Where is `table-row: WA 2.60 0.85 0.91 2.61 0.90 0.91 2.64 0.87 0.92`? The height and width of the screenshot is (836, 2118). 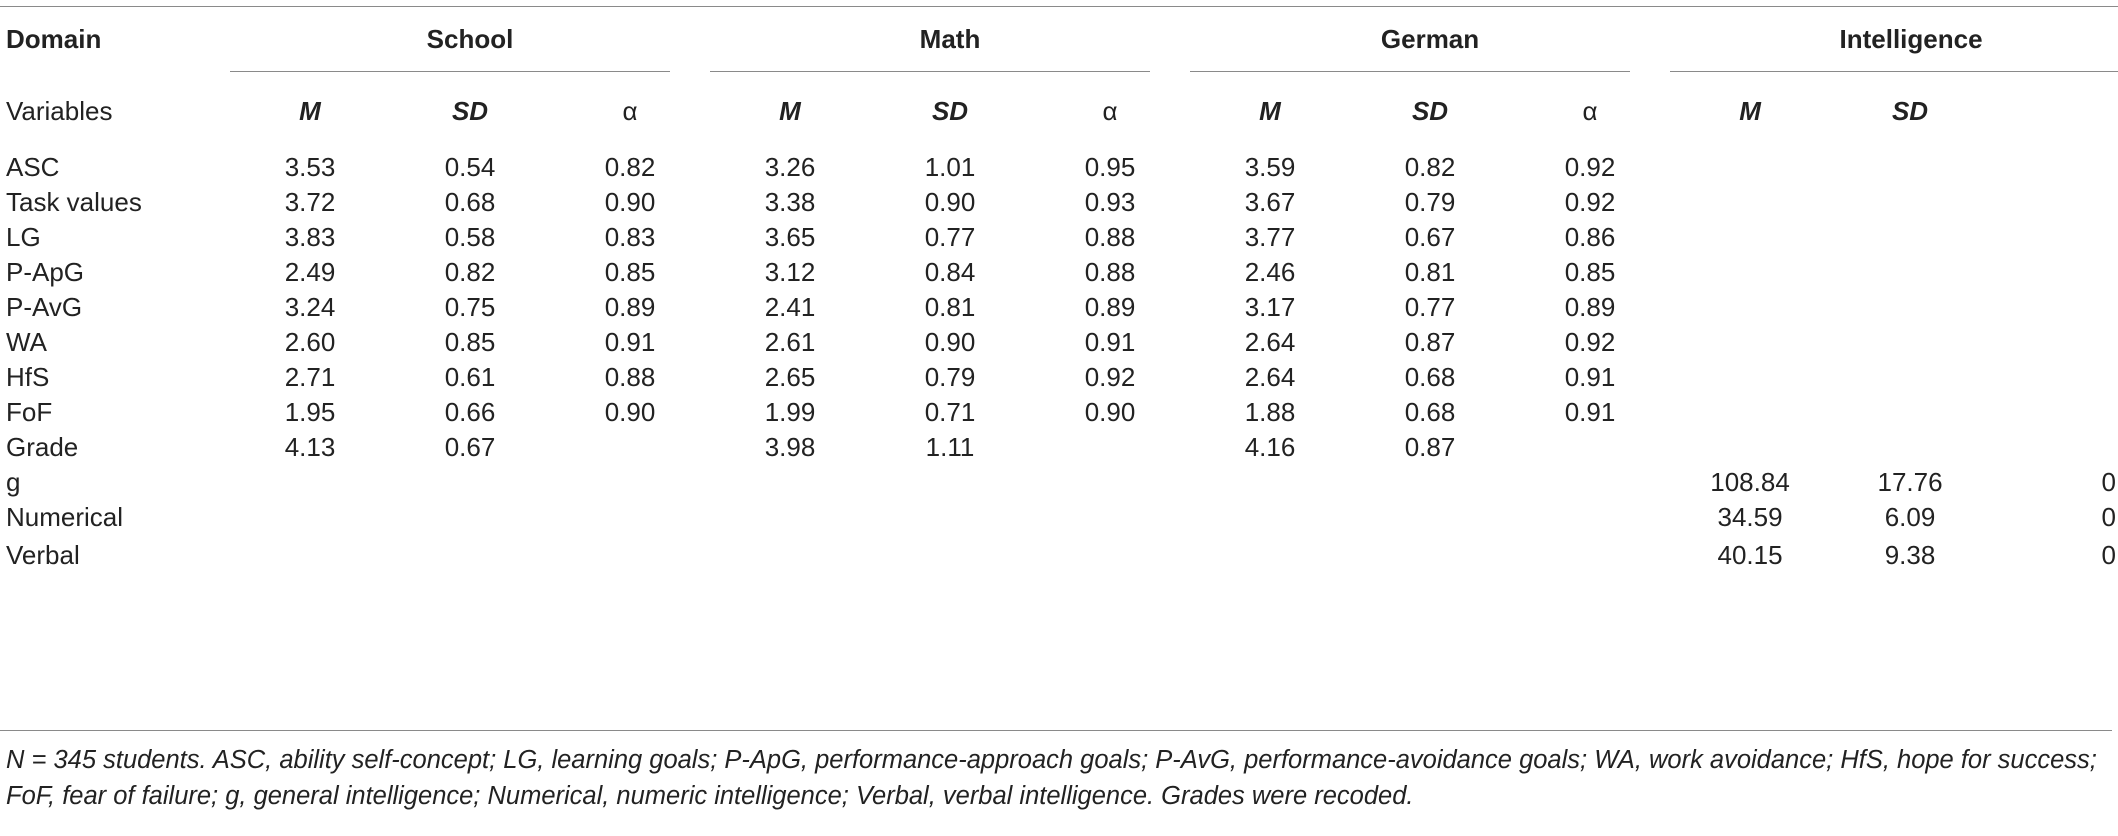
table-row: WA 2.60 0.85 0.91 2.61 0.90 0.91 2.64 0.87 0.92 is located at coordinates (1059, 342).